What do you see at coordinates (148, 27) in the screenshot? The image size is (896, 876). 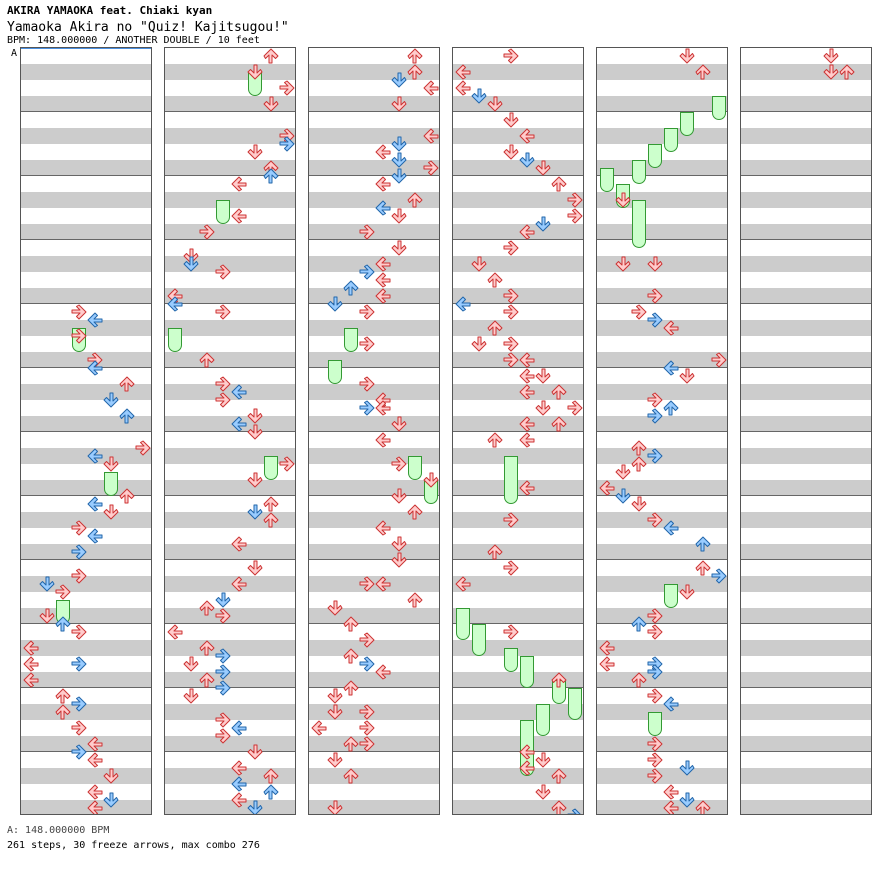 I see `chart-title: Yamaoka Akira no "Quiz! Kajitsugou!"` at bounding box center [148, 27].